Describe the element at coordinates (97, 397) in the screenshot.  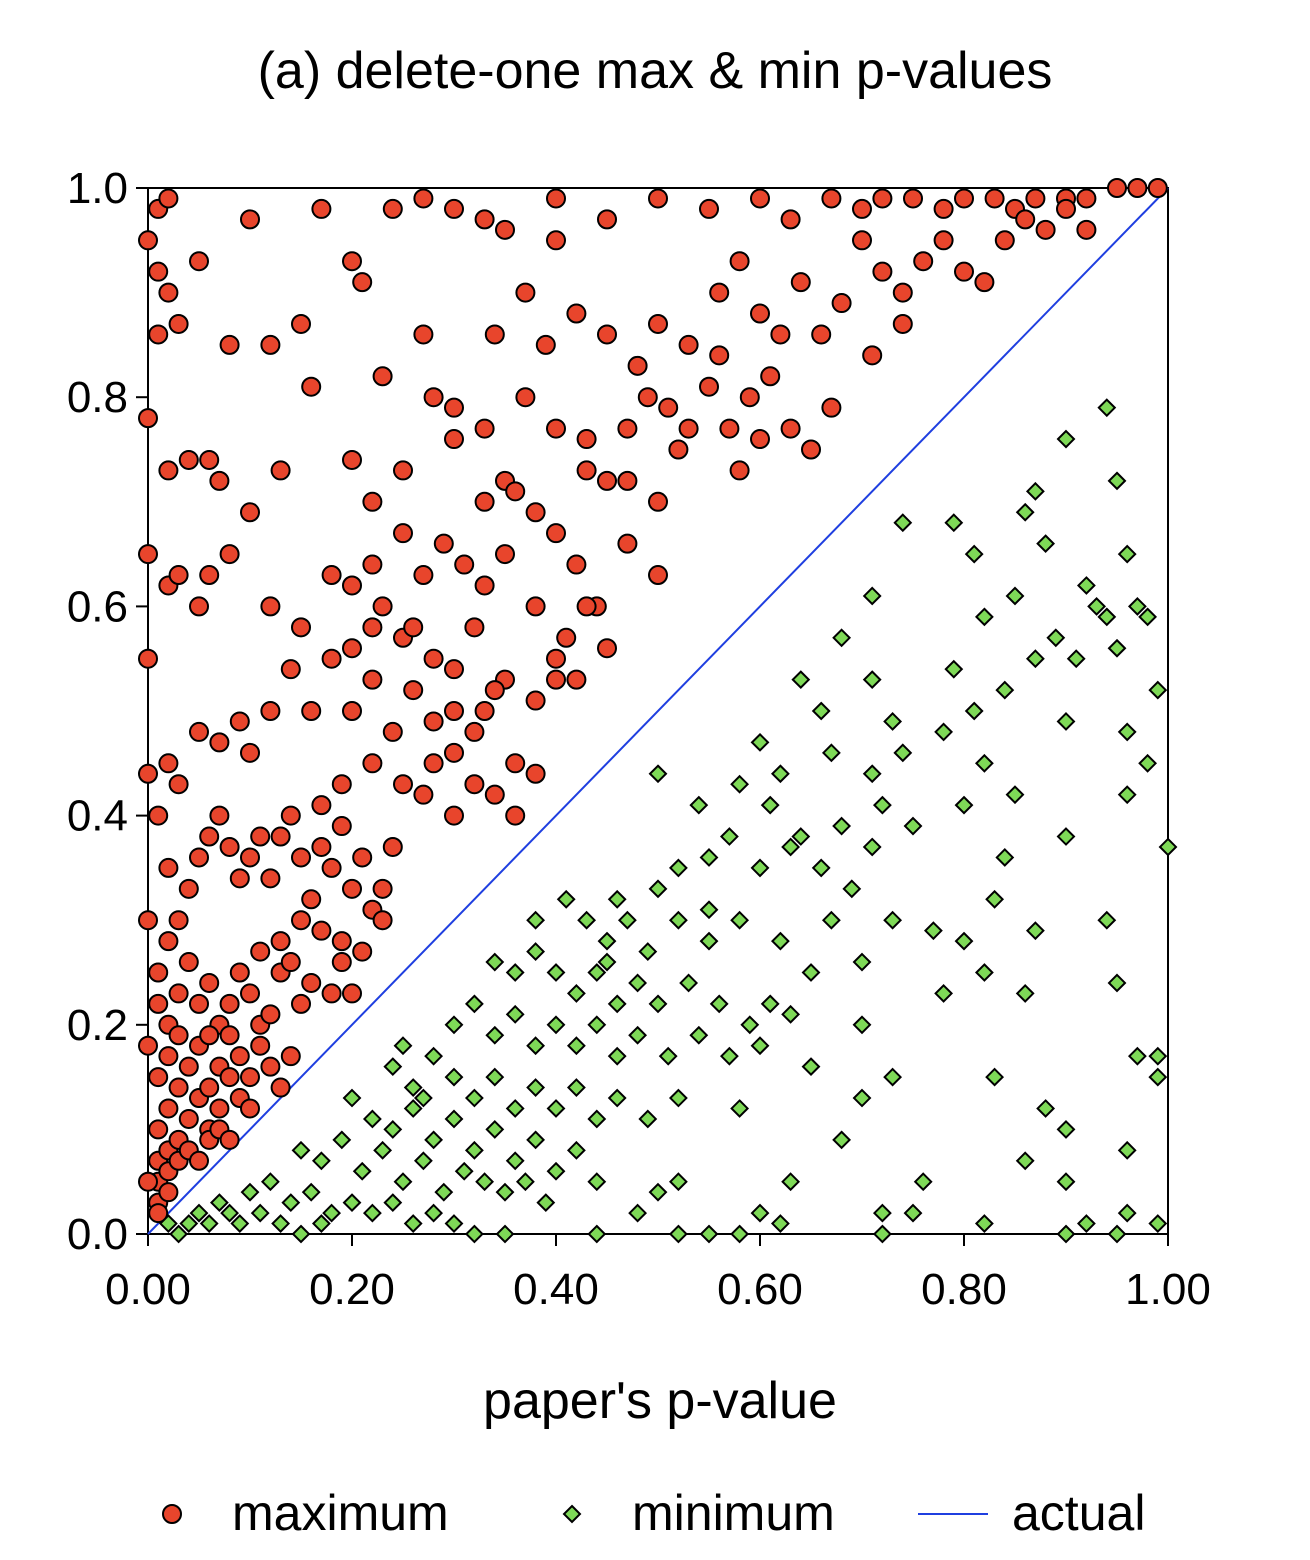
I see `y-tick-label: 0.8` at that location.